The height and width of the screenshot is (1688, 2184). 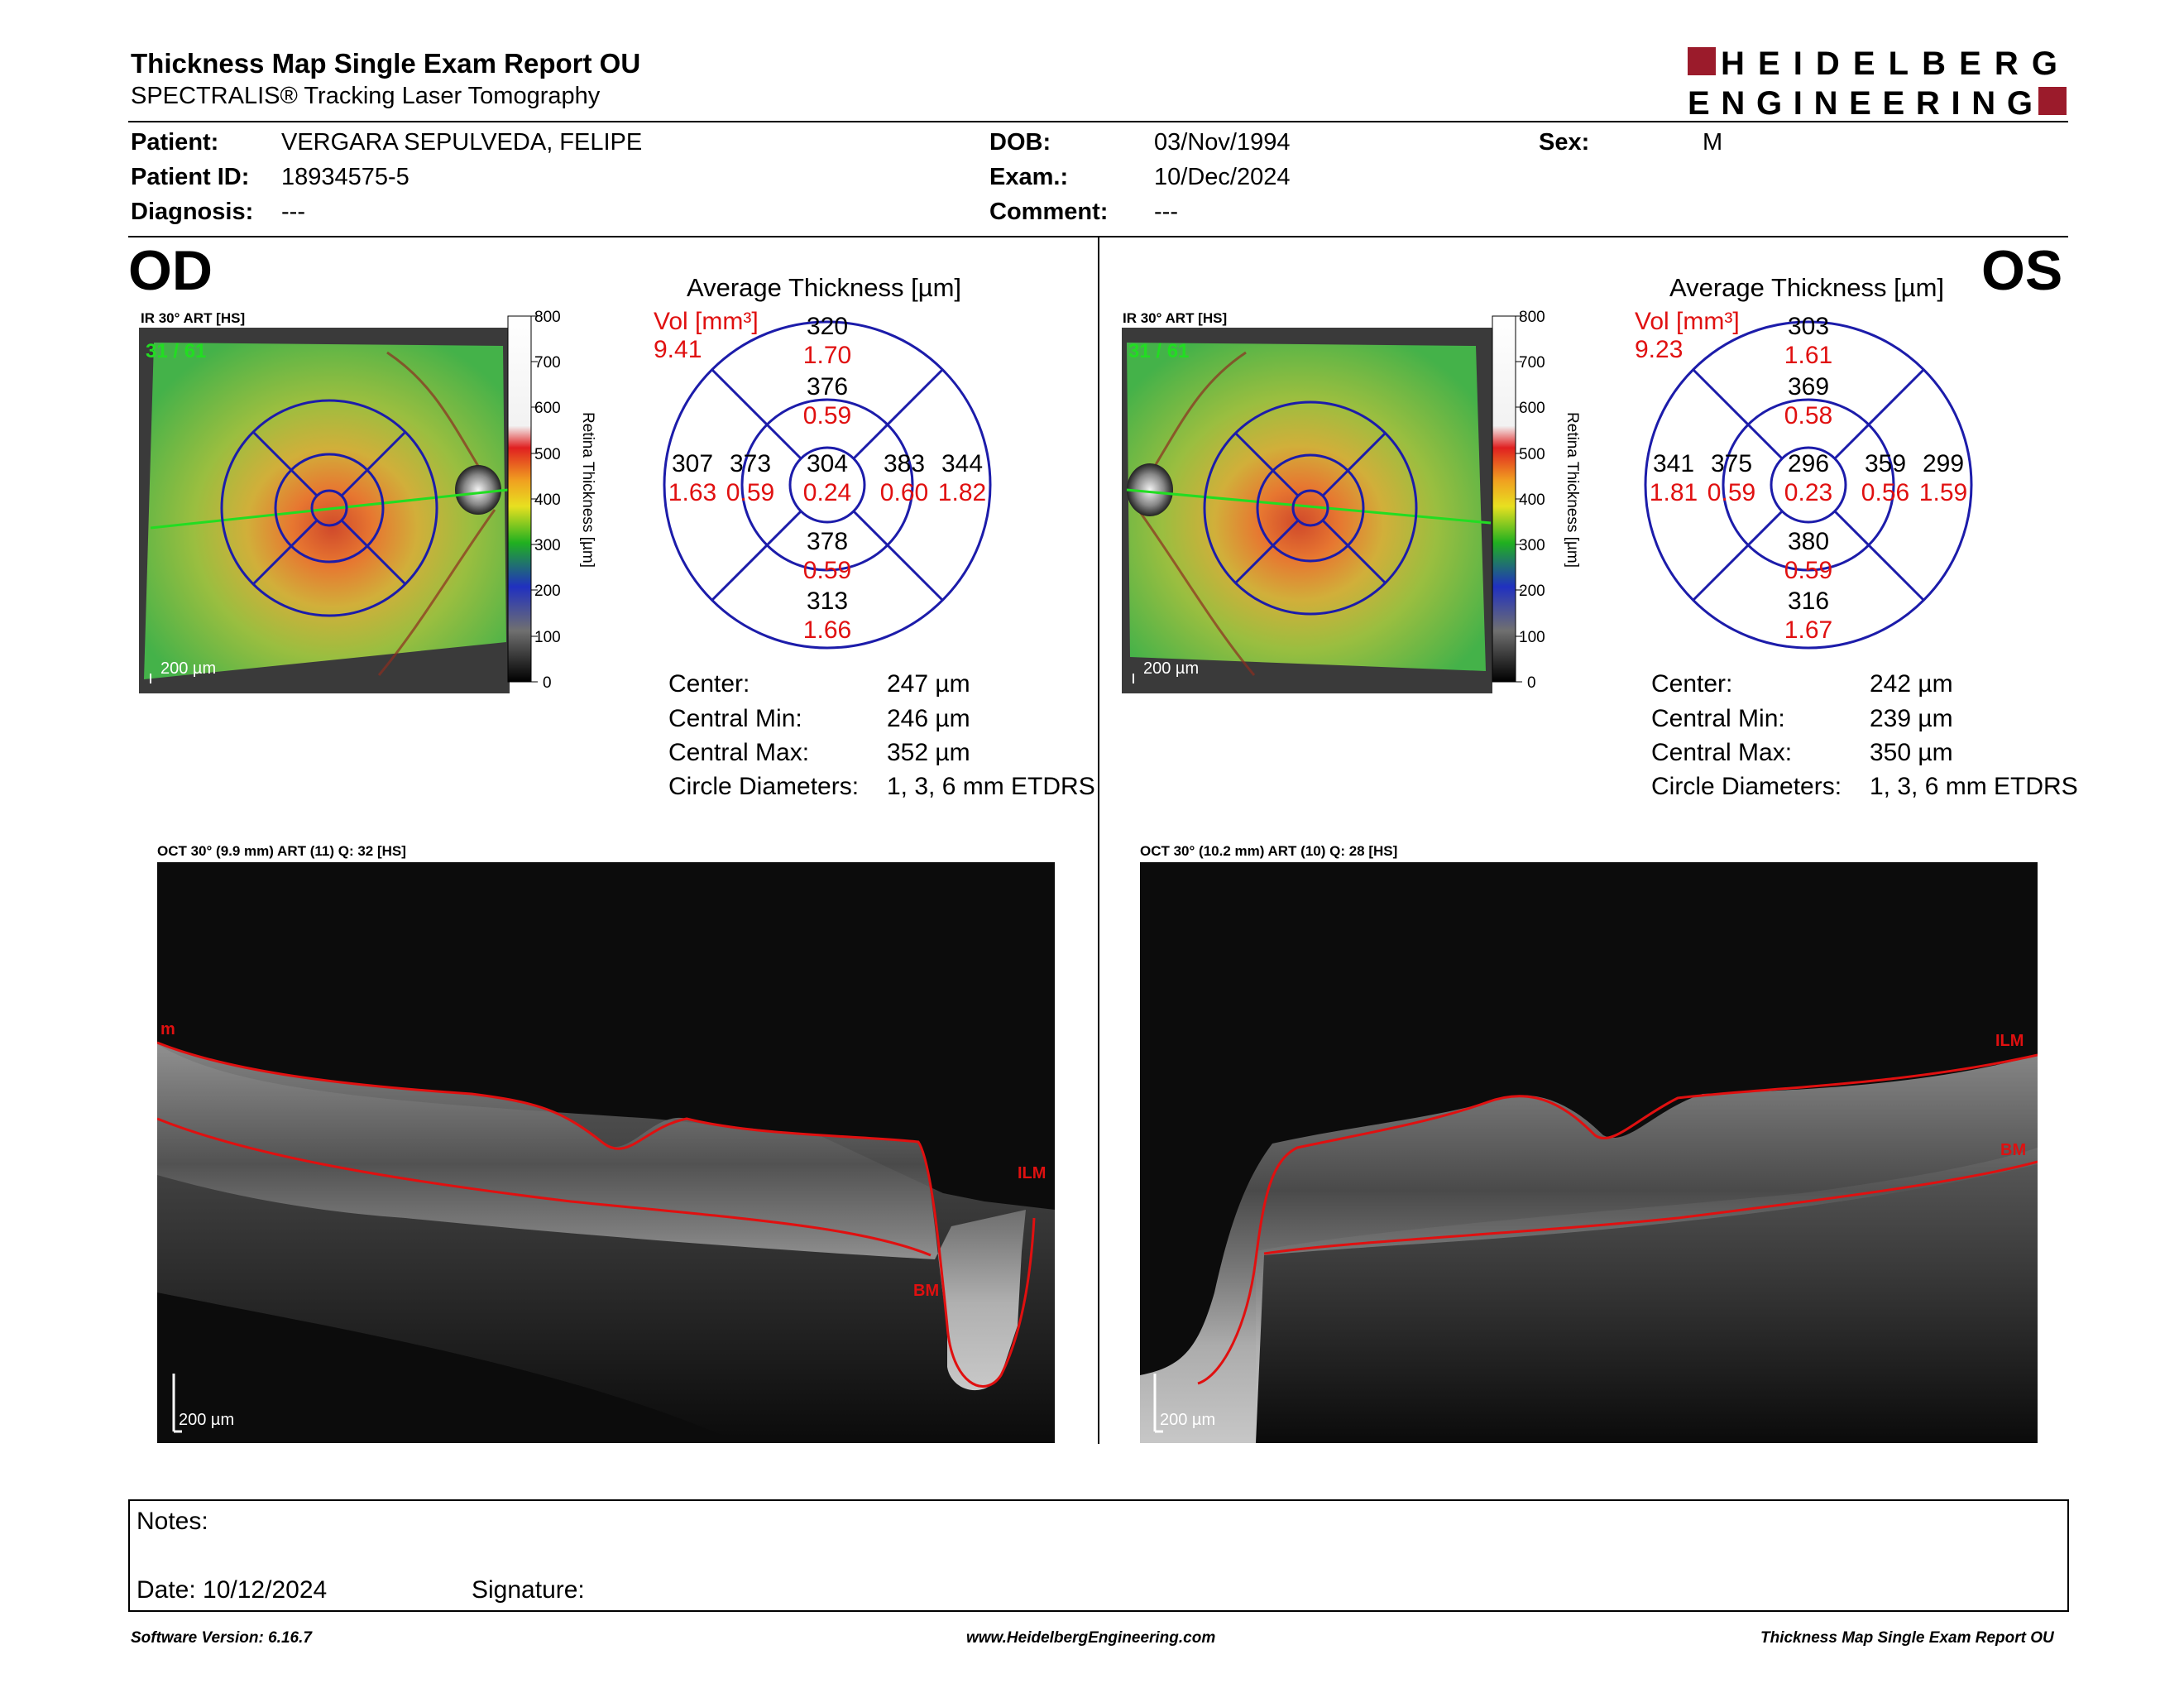 I want to click on od-inner-right-vol: 0.60, so click(x=904, y=492).